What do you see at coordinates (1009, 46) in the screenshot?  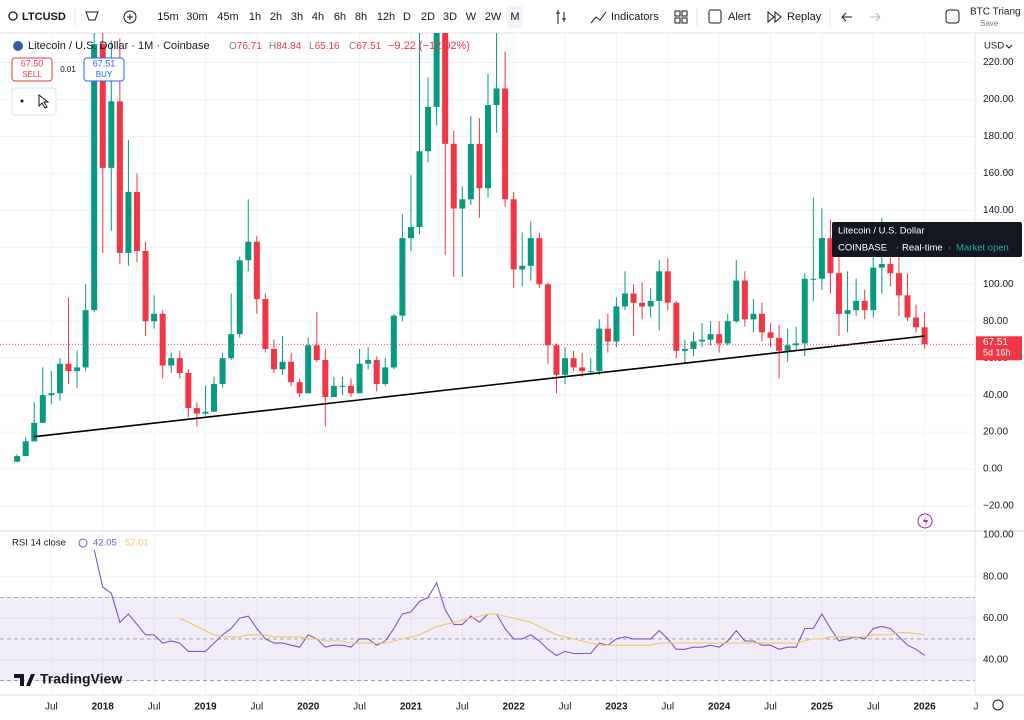 I see `currency-caret` at bounding box center [1009, 46].